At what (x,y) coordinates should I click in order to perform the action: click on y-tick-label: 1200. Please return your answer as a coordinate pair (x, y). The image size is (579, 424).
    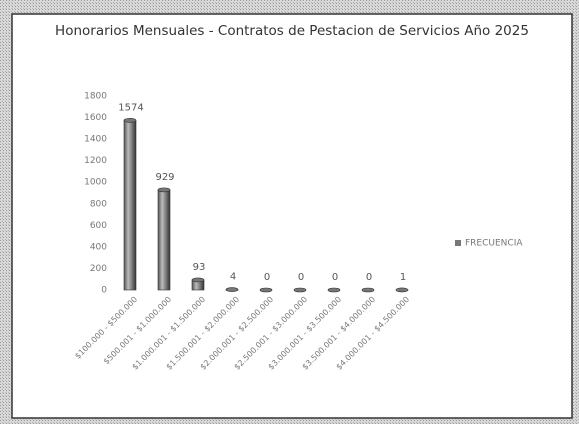
    Looking at the image, I should click on (95, 161).